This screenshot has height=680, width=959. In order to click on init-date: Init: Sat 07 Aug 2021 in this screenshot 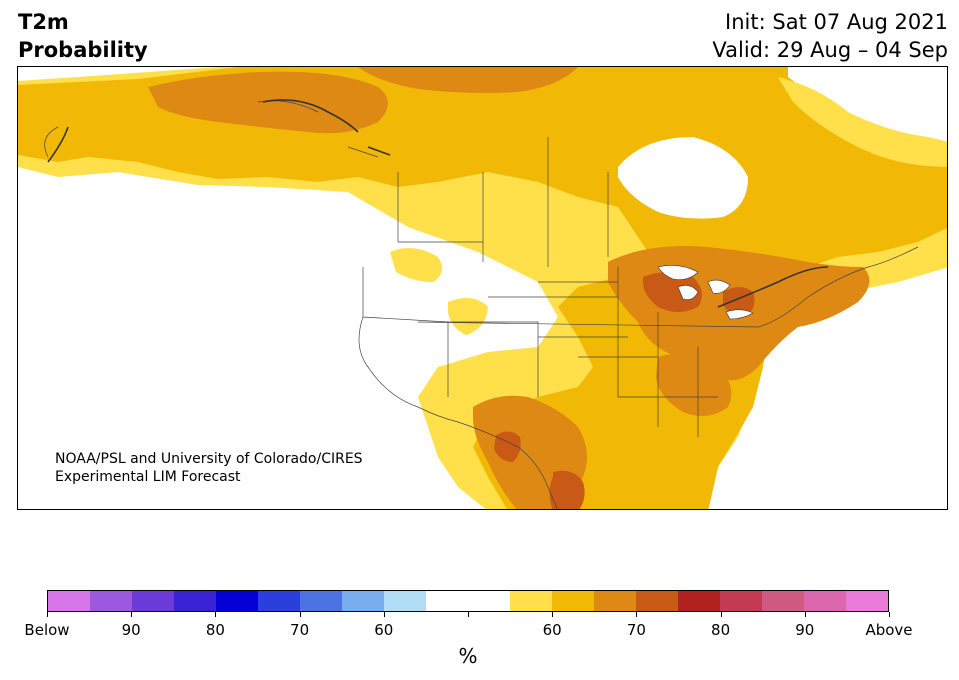, I will do `click(836, 22)`.